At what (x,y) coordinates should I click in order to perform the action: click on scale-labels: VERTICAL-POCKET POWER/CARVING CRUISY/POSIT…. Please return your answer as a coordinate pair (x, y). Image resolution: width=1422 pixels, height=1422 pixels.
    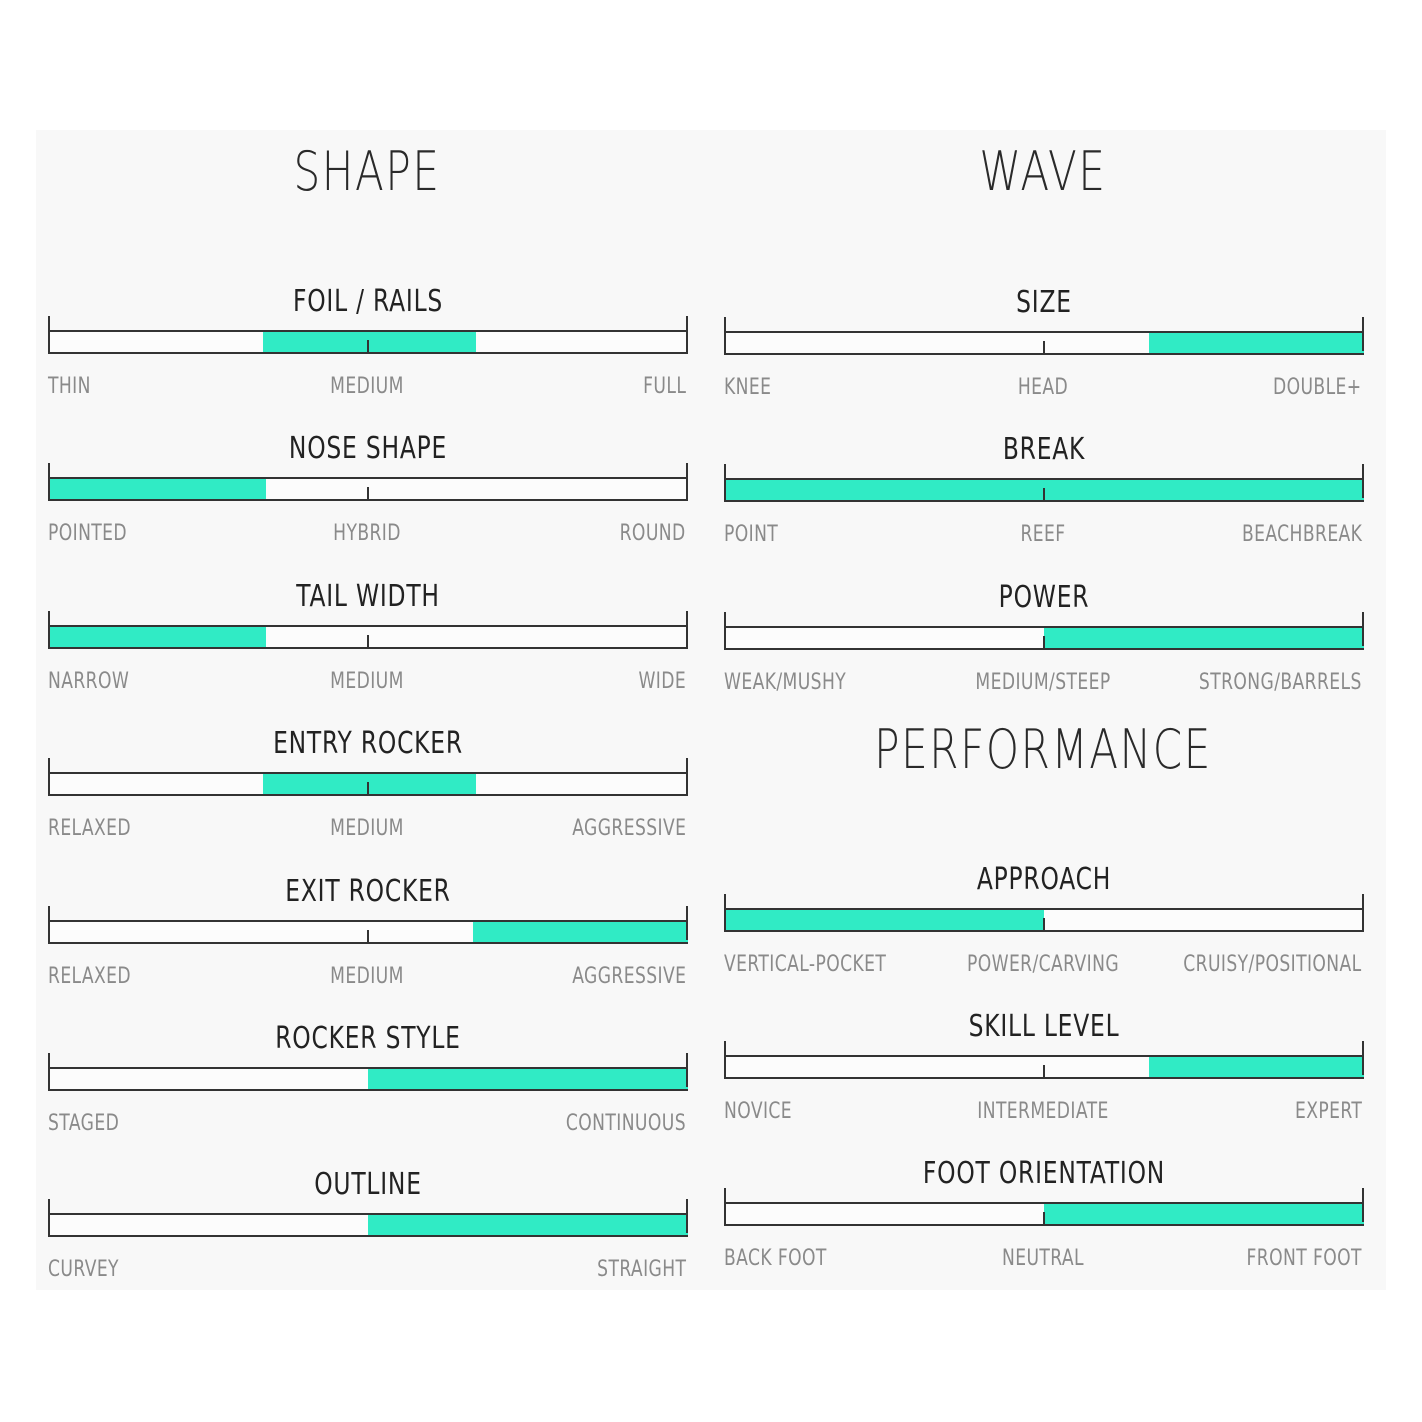
    Looking at the image, I should click on (1043, 967).